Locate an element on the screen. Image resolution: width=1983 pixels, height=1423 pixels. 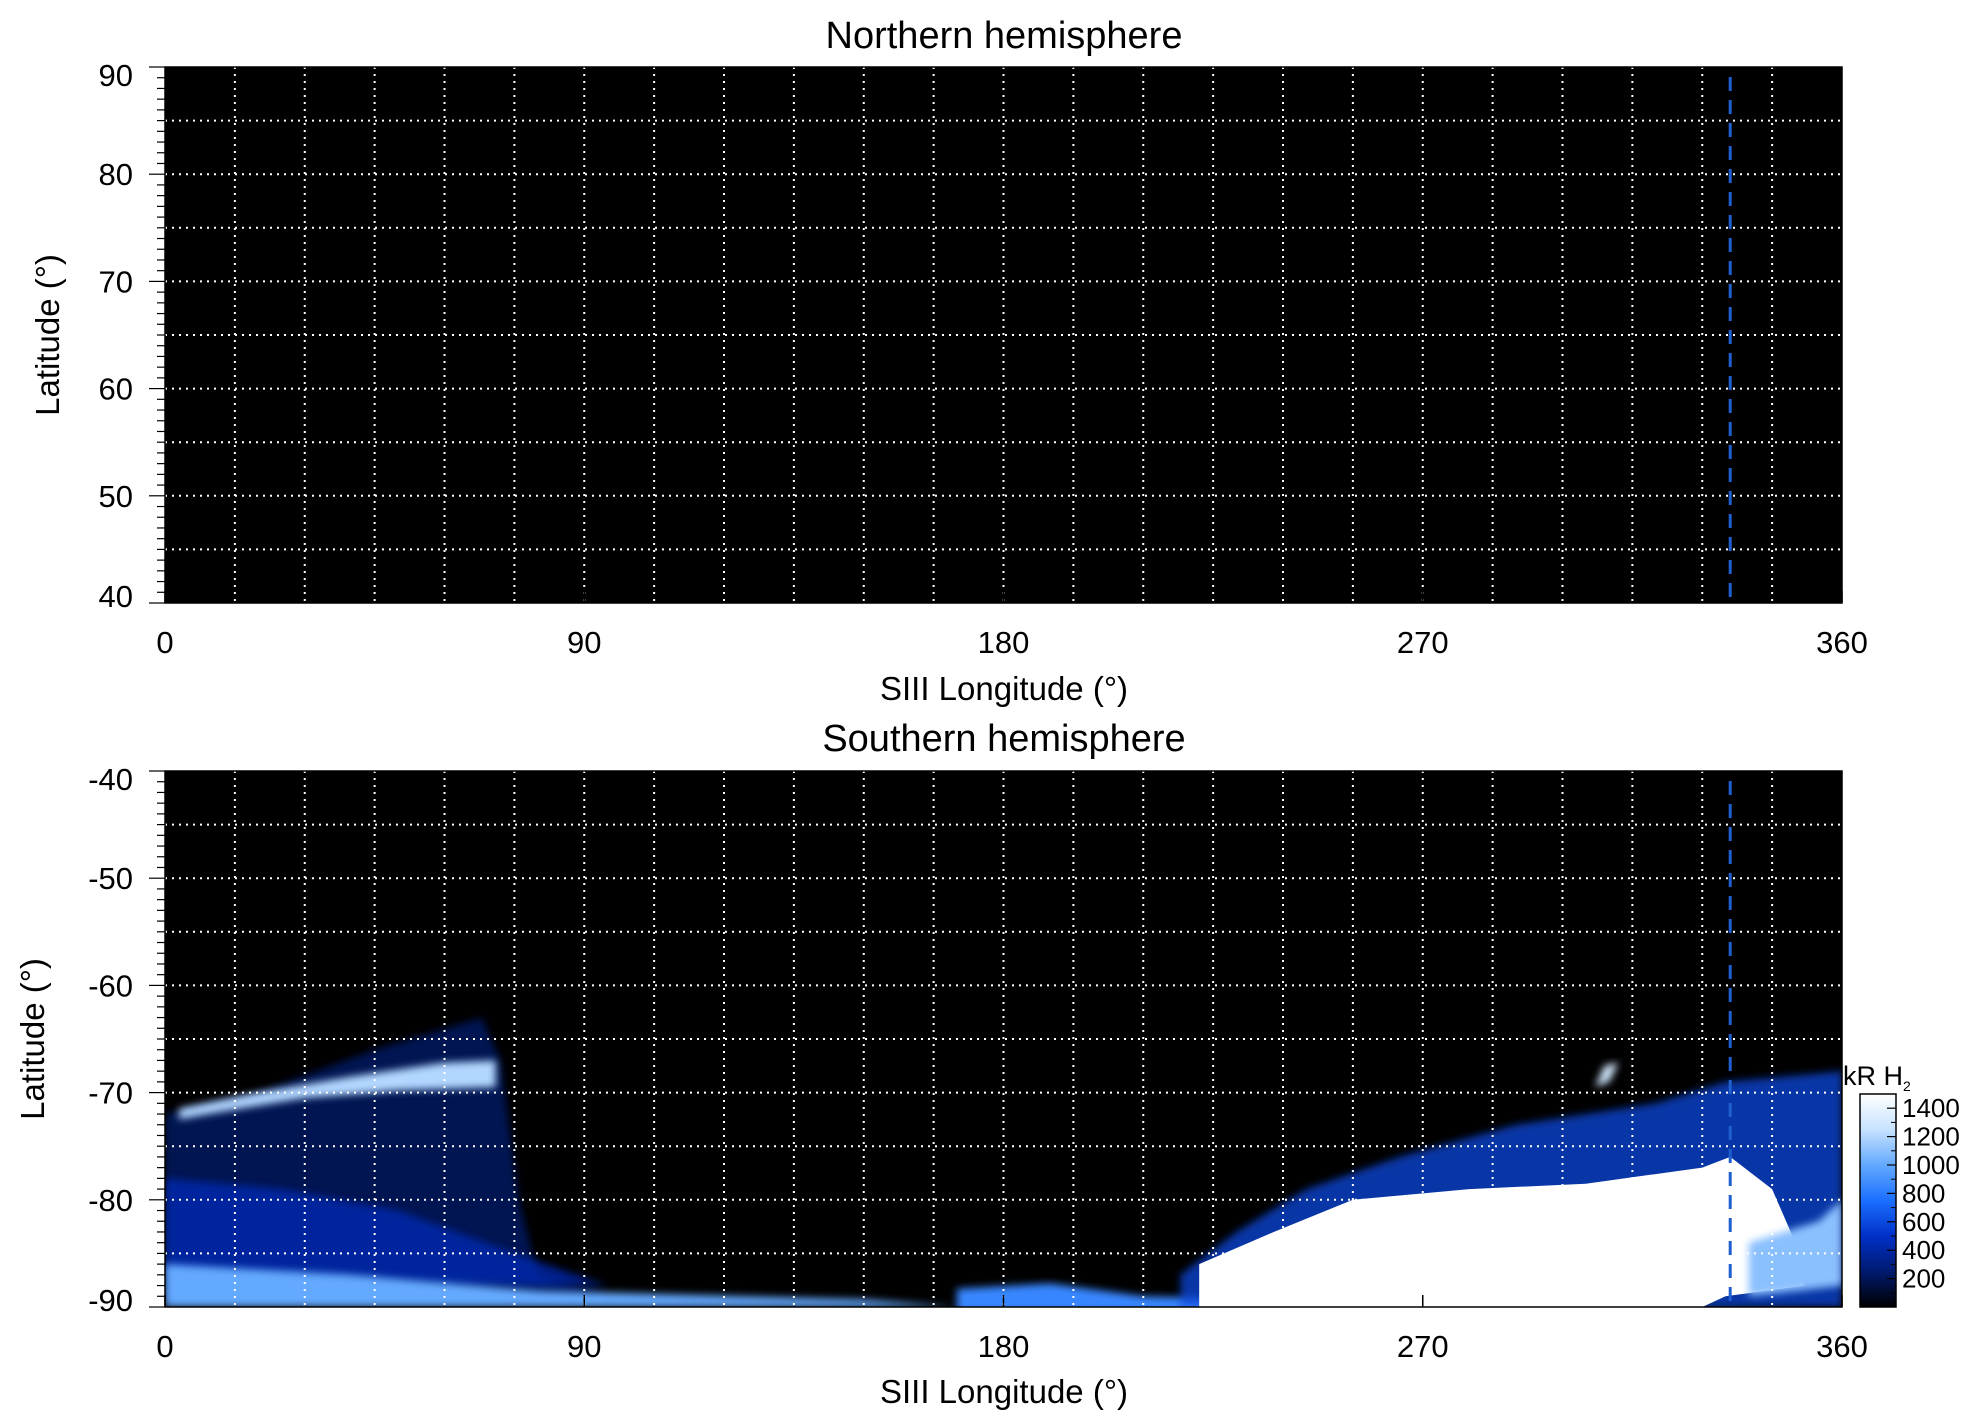
y-tick-label: 80 is located at coordinates (116, 174).